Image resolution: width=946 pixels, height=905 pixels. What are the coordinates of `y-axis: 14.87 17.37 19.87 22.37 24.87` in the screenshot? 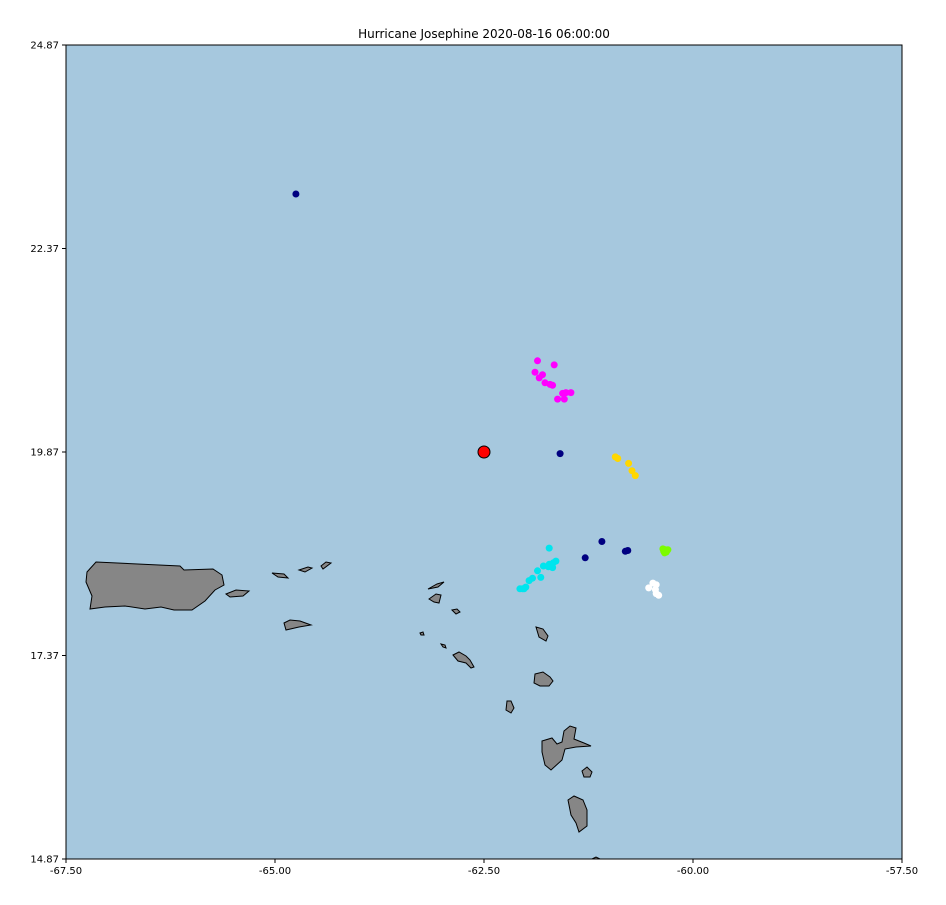 It's located at (48, 453).